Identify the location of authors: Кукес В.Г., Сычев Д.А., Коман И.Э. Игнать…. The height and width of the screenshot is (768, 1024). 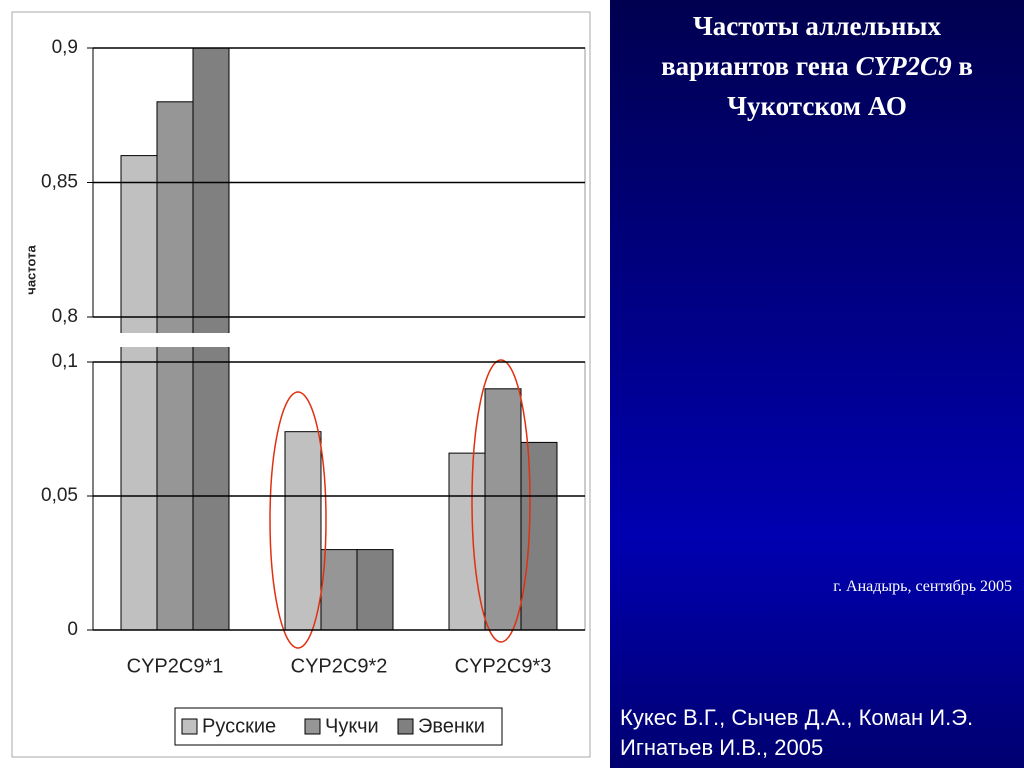
(796, 733).